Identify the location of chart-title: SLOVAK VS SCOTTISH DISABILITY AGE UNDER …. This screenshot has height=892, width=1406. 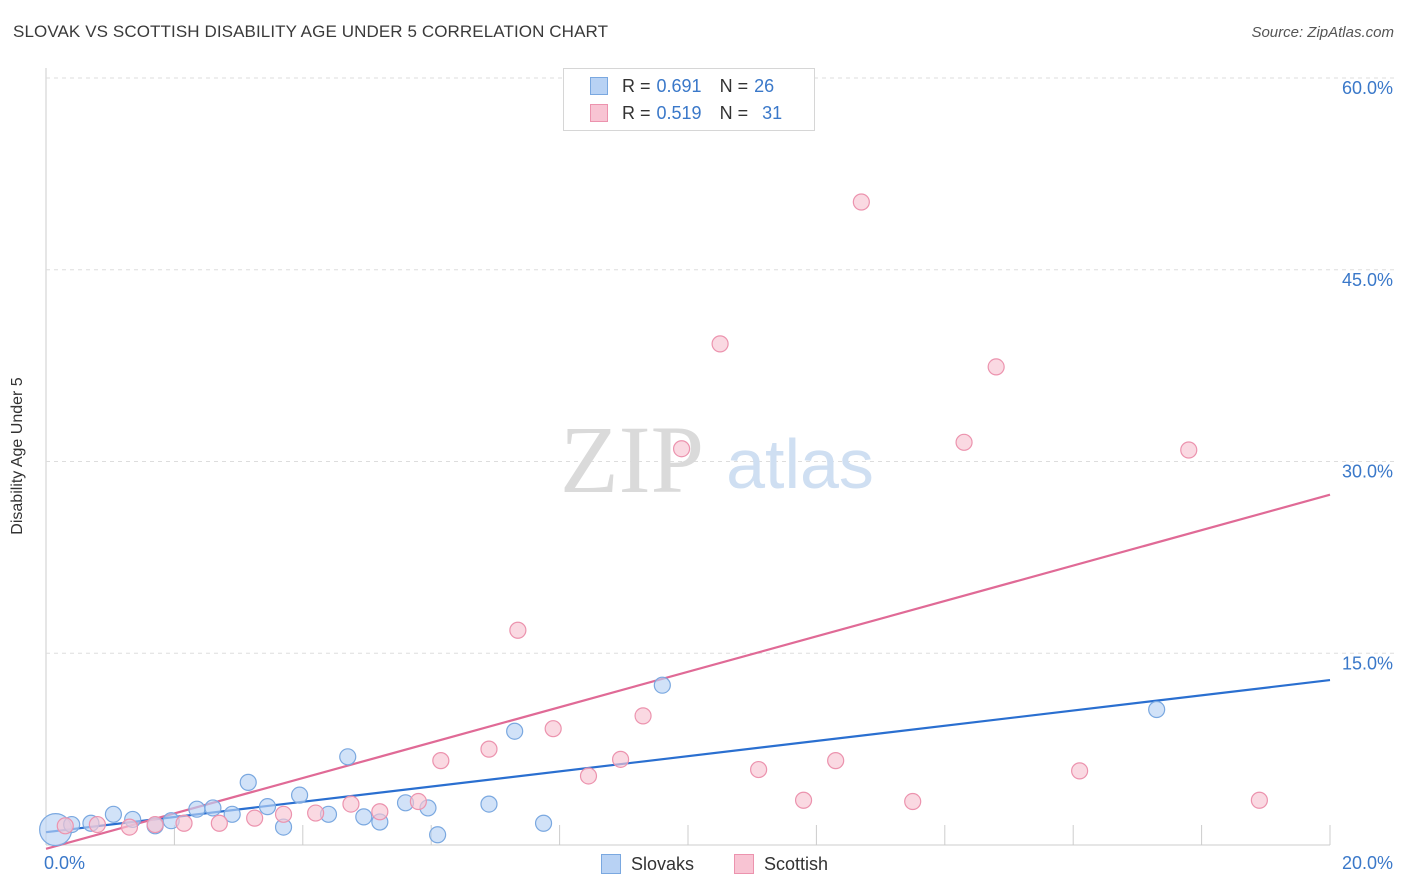
(311, 31).